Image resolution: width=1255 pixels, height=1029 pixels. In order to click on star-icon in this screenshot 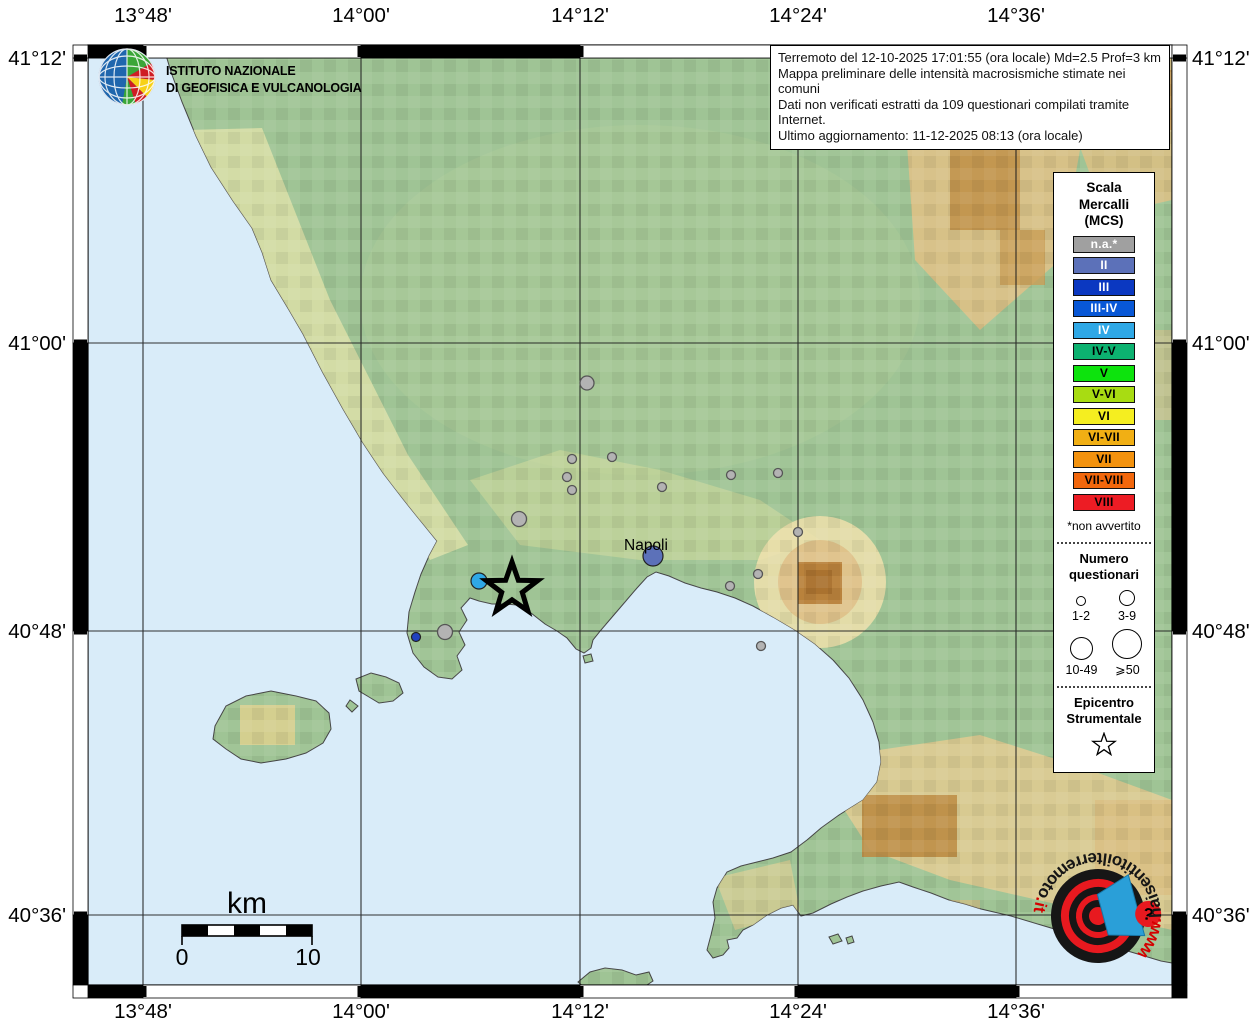, I will do `click(1104, 743)`.